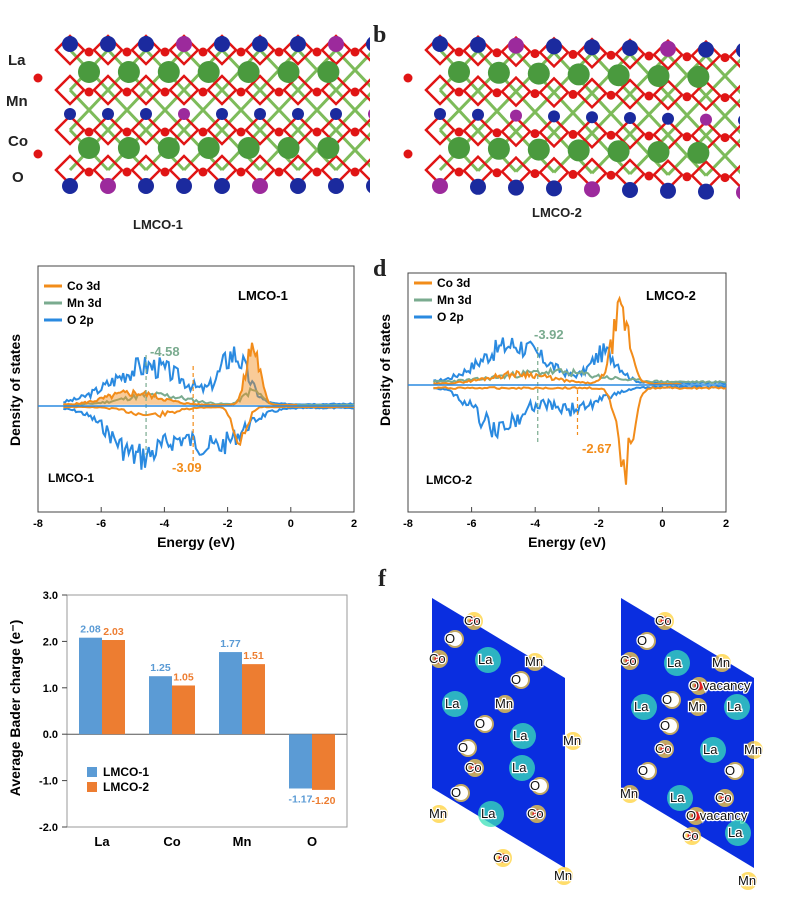  What do you see at coordinates (408, 524) in the screenshot?
I see `x-tick-label: -8` at bounding box center [408, 524].